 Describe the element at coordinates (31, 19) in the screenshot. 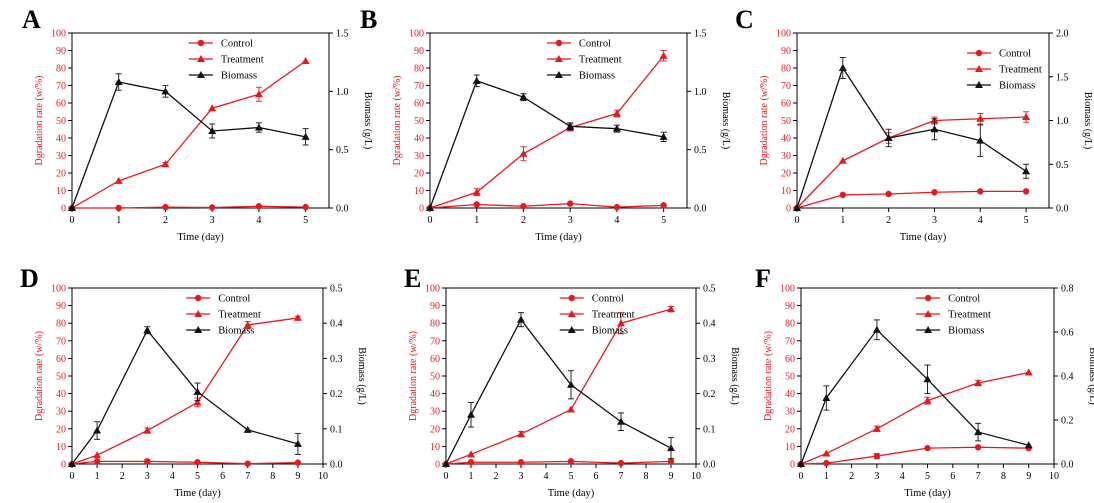

I see `panel-letter: A` at that location.